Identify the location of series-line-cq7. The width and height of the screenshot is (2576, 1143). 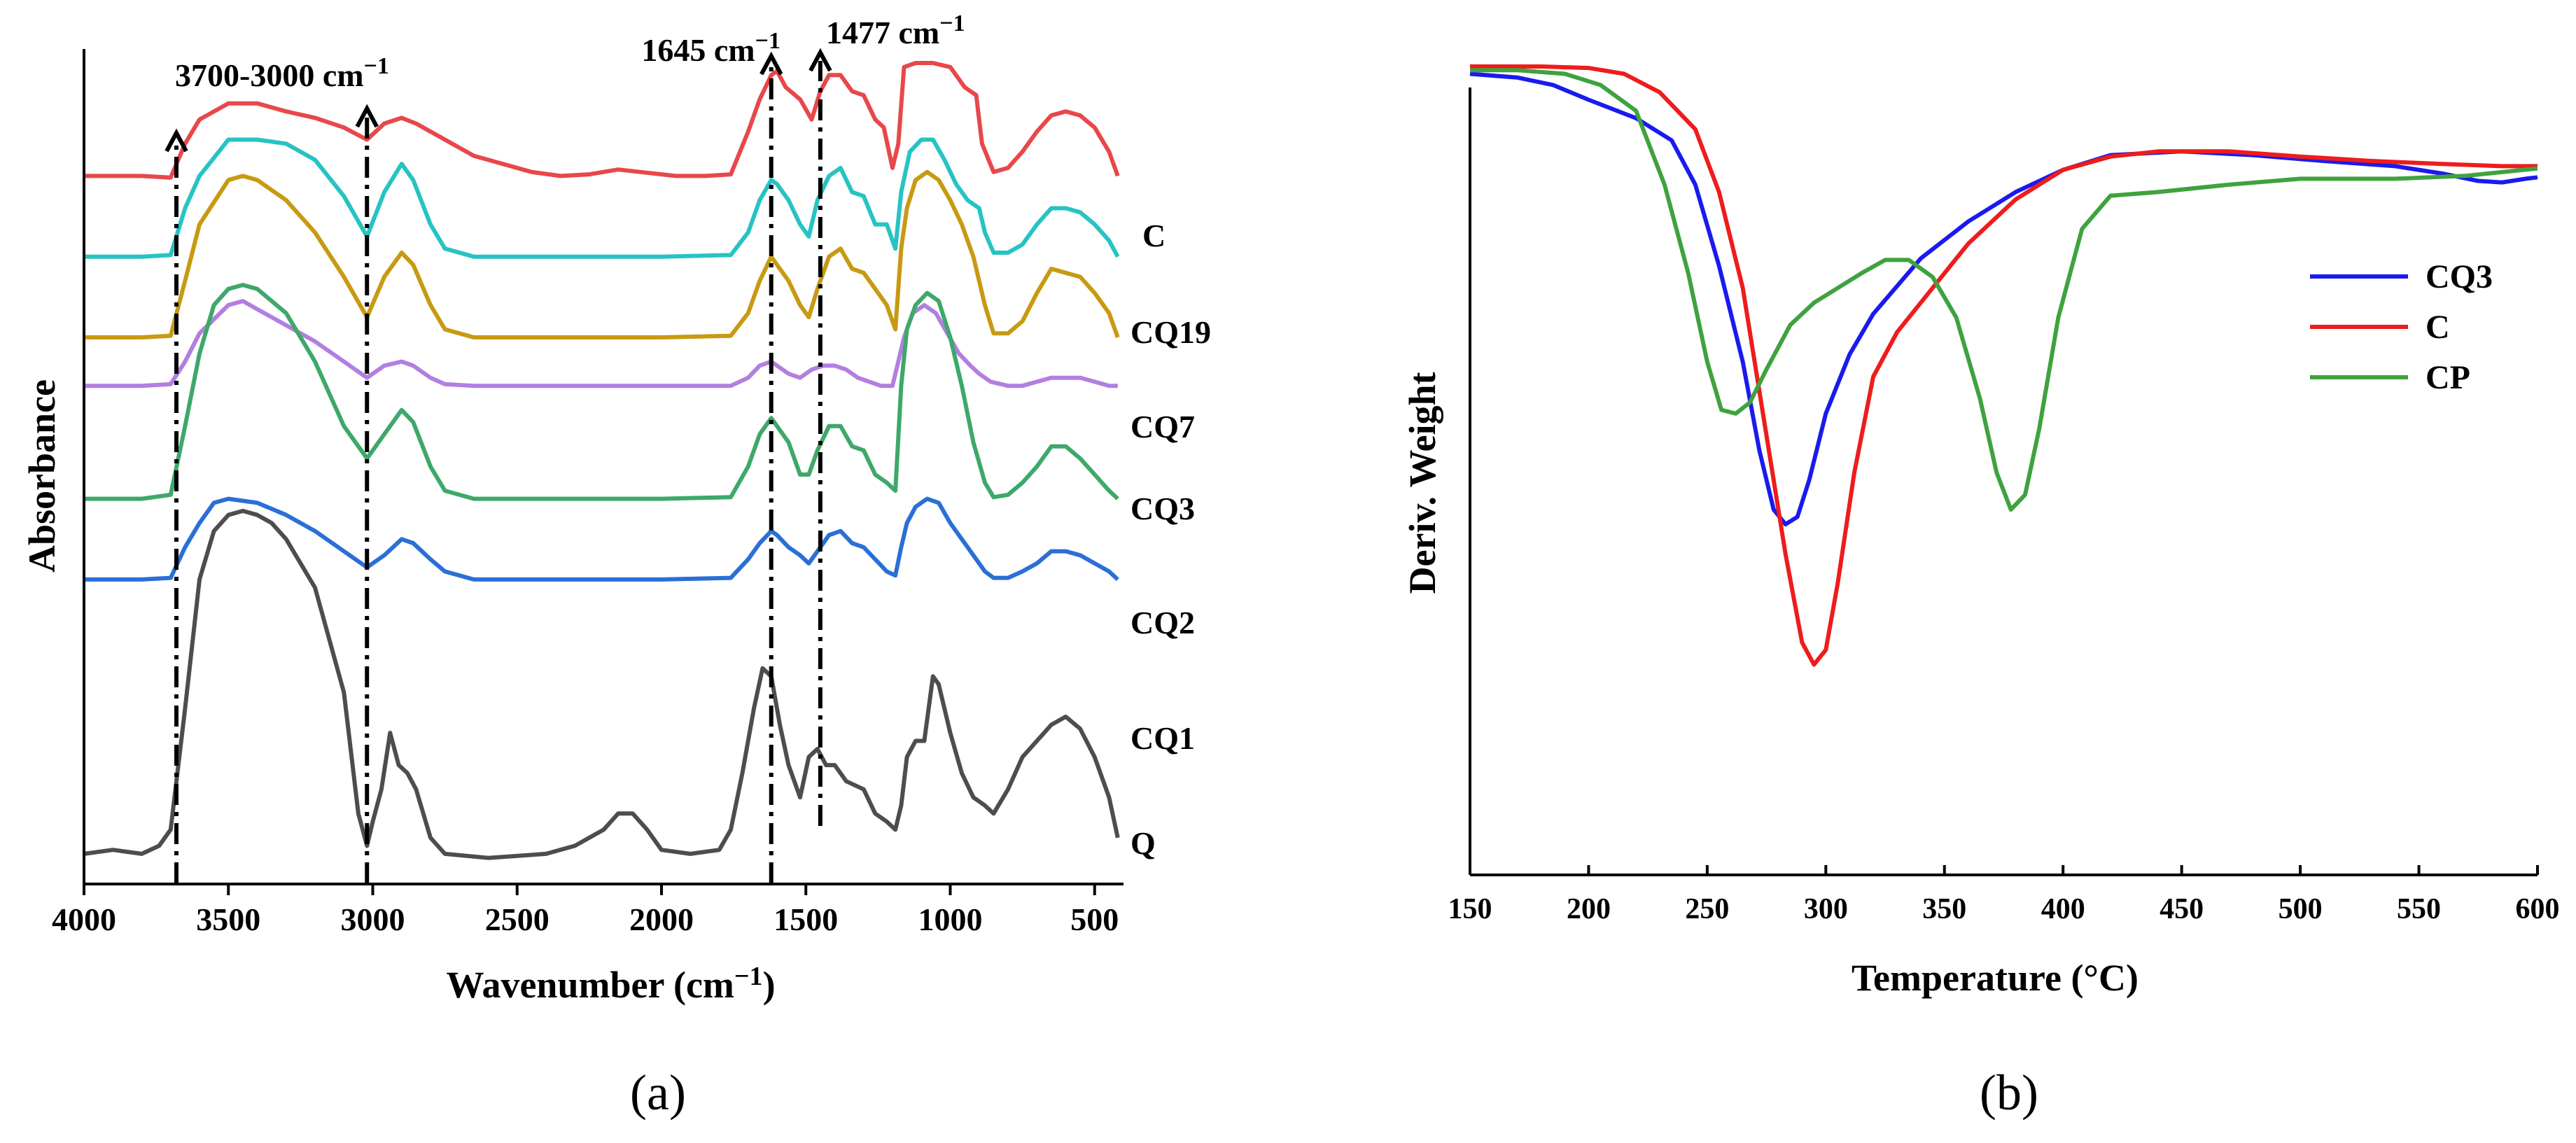
(602, 254).